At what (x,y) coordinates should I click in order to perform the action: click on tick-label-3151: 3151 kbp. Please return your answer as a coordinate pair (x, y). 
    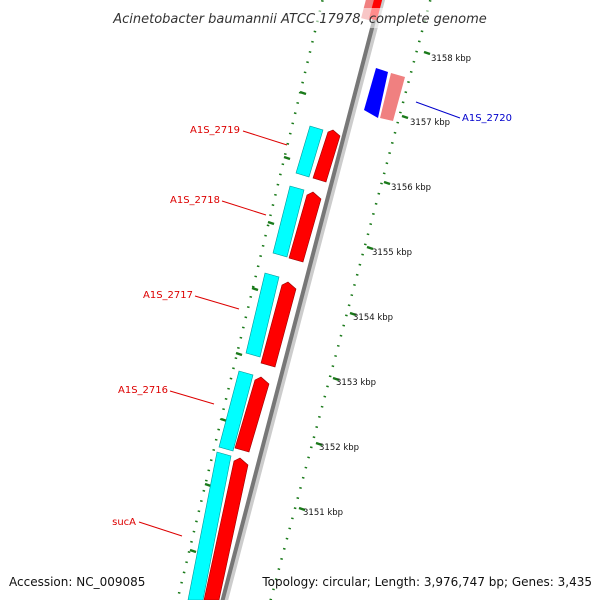
    Looking at the image, I should click on (323, 513).